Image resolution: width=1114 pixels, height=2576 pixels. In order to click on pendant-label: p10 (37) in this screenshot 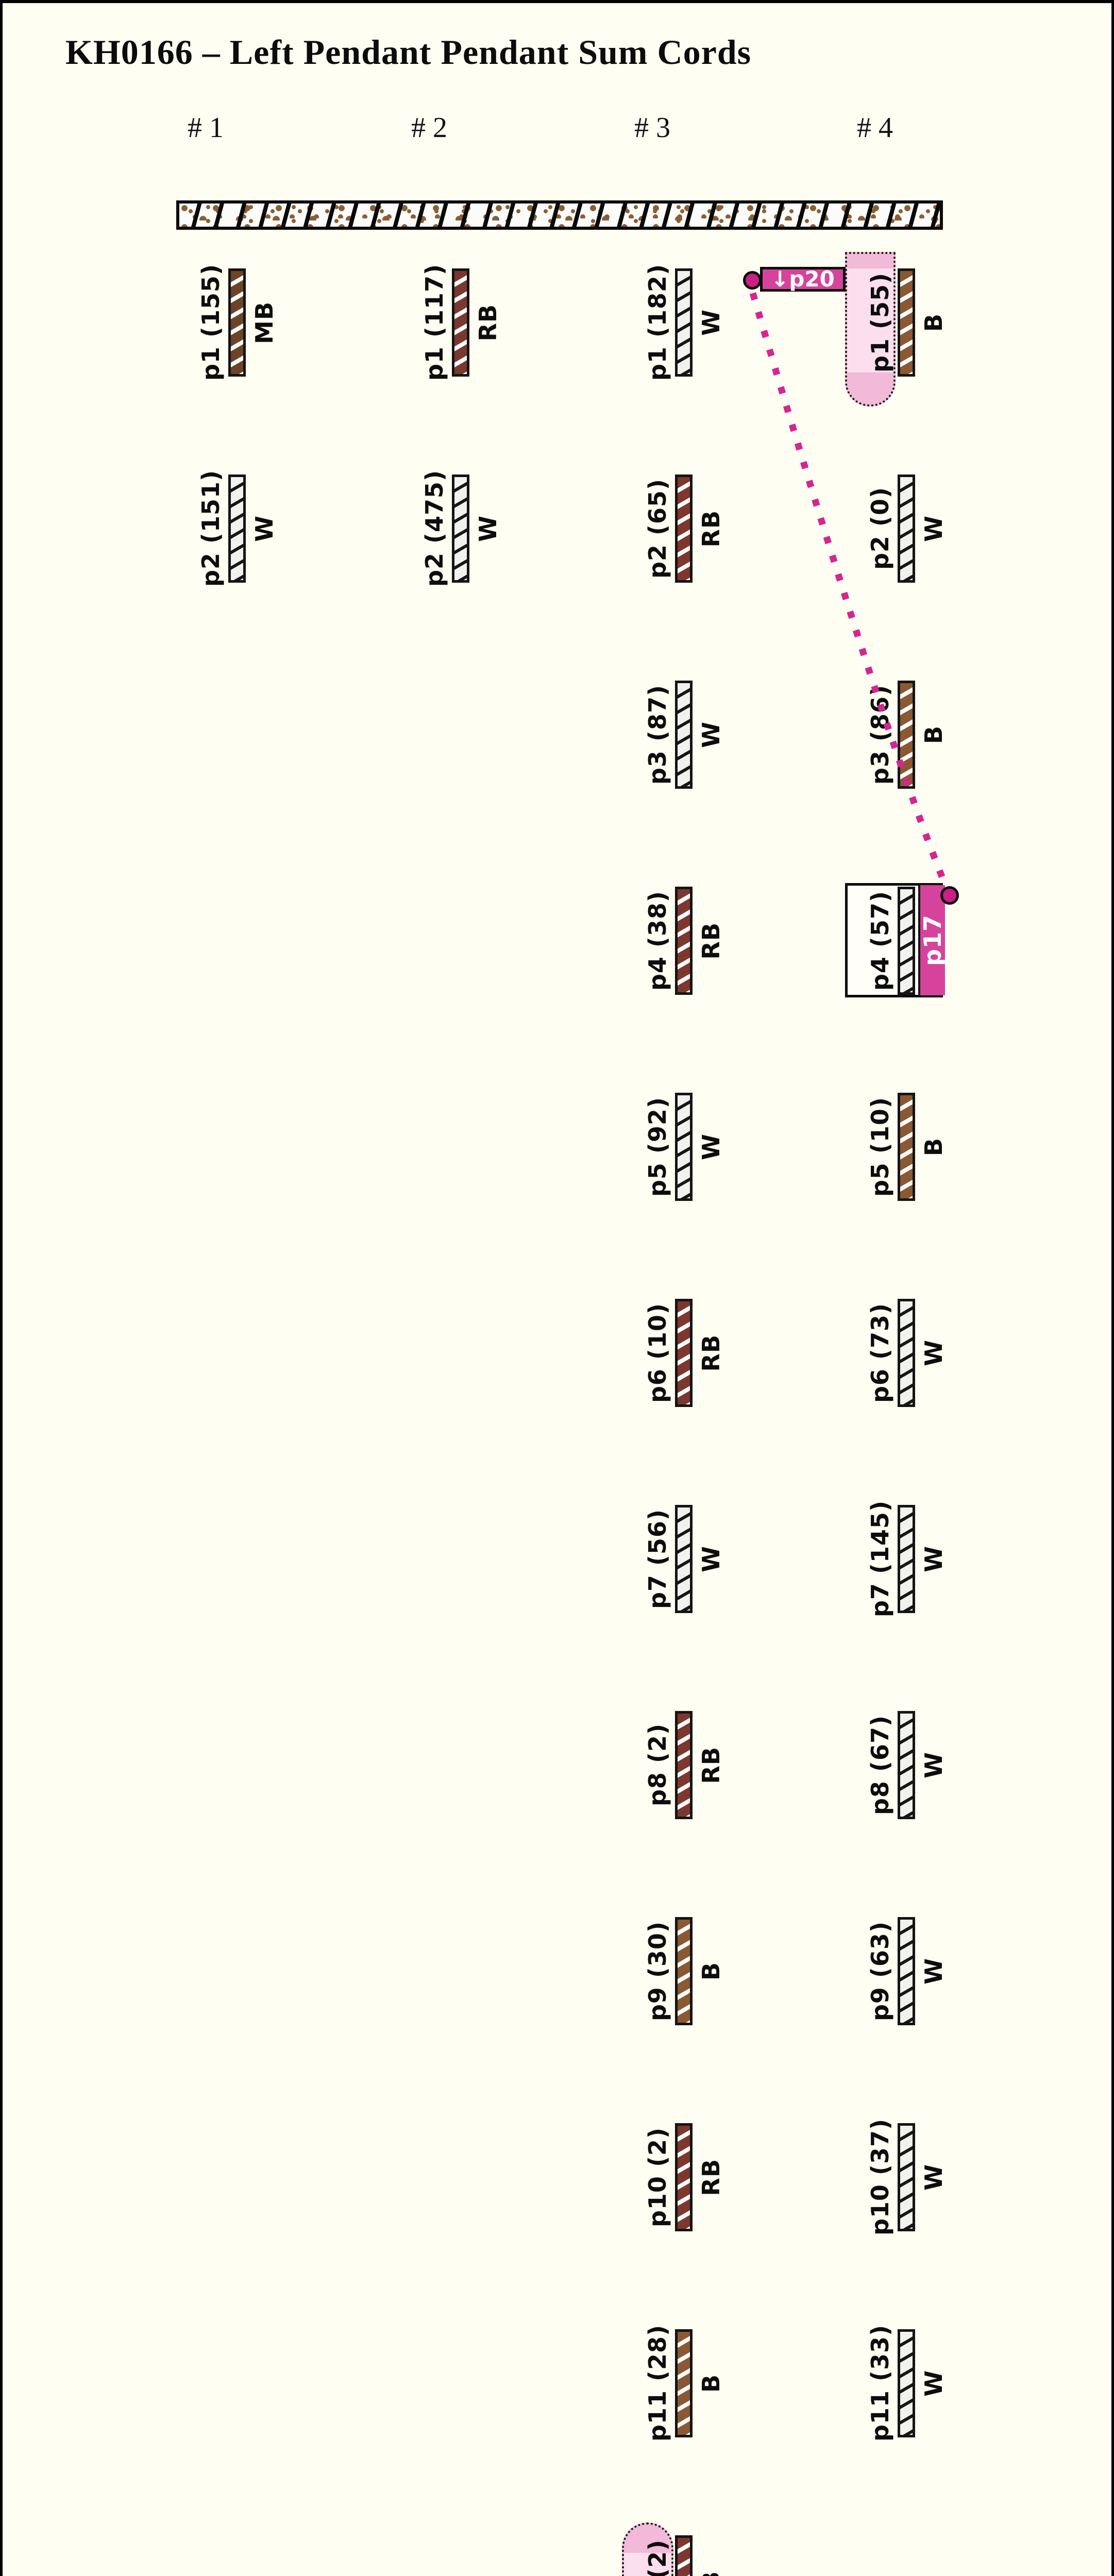, I will do `click(880, 2177)`.